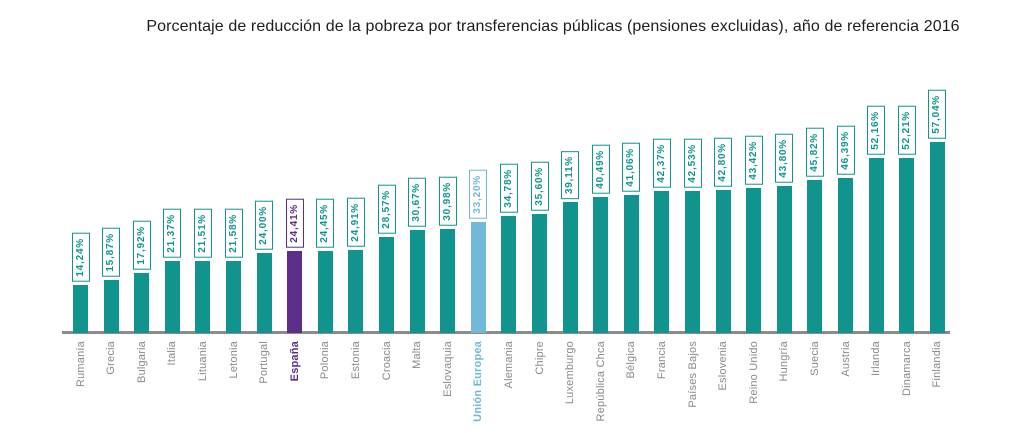 The width and height of the screenshot is (1024, 433). I want to click on bar-value-label: 39,11%, so click(570, 174).